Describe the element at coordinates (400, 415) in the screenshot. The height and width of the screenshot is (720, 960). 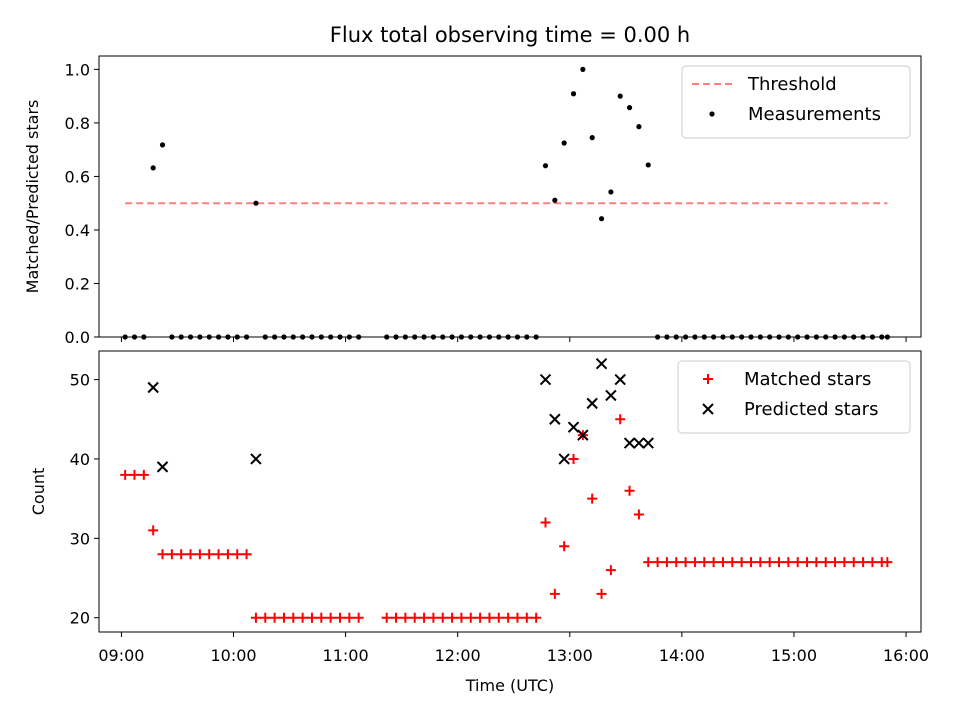
I see `series-predicted-stars` at that location.